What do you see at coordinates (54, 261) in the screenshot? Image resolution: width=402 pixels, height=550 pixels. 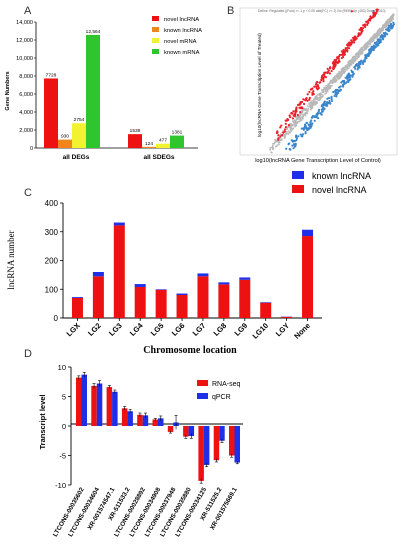 I see `c-y-ticks: 0 100 200 300 400` at bounding box center [54, 261].